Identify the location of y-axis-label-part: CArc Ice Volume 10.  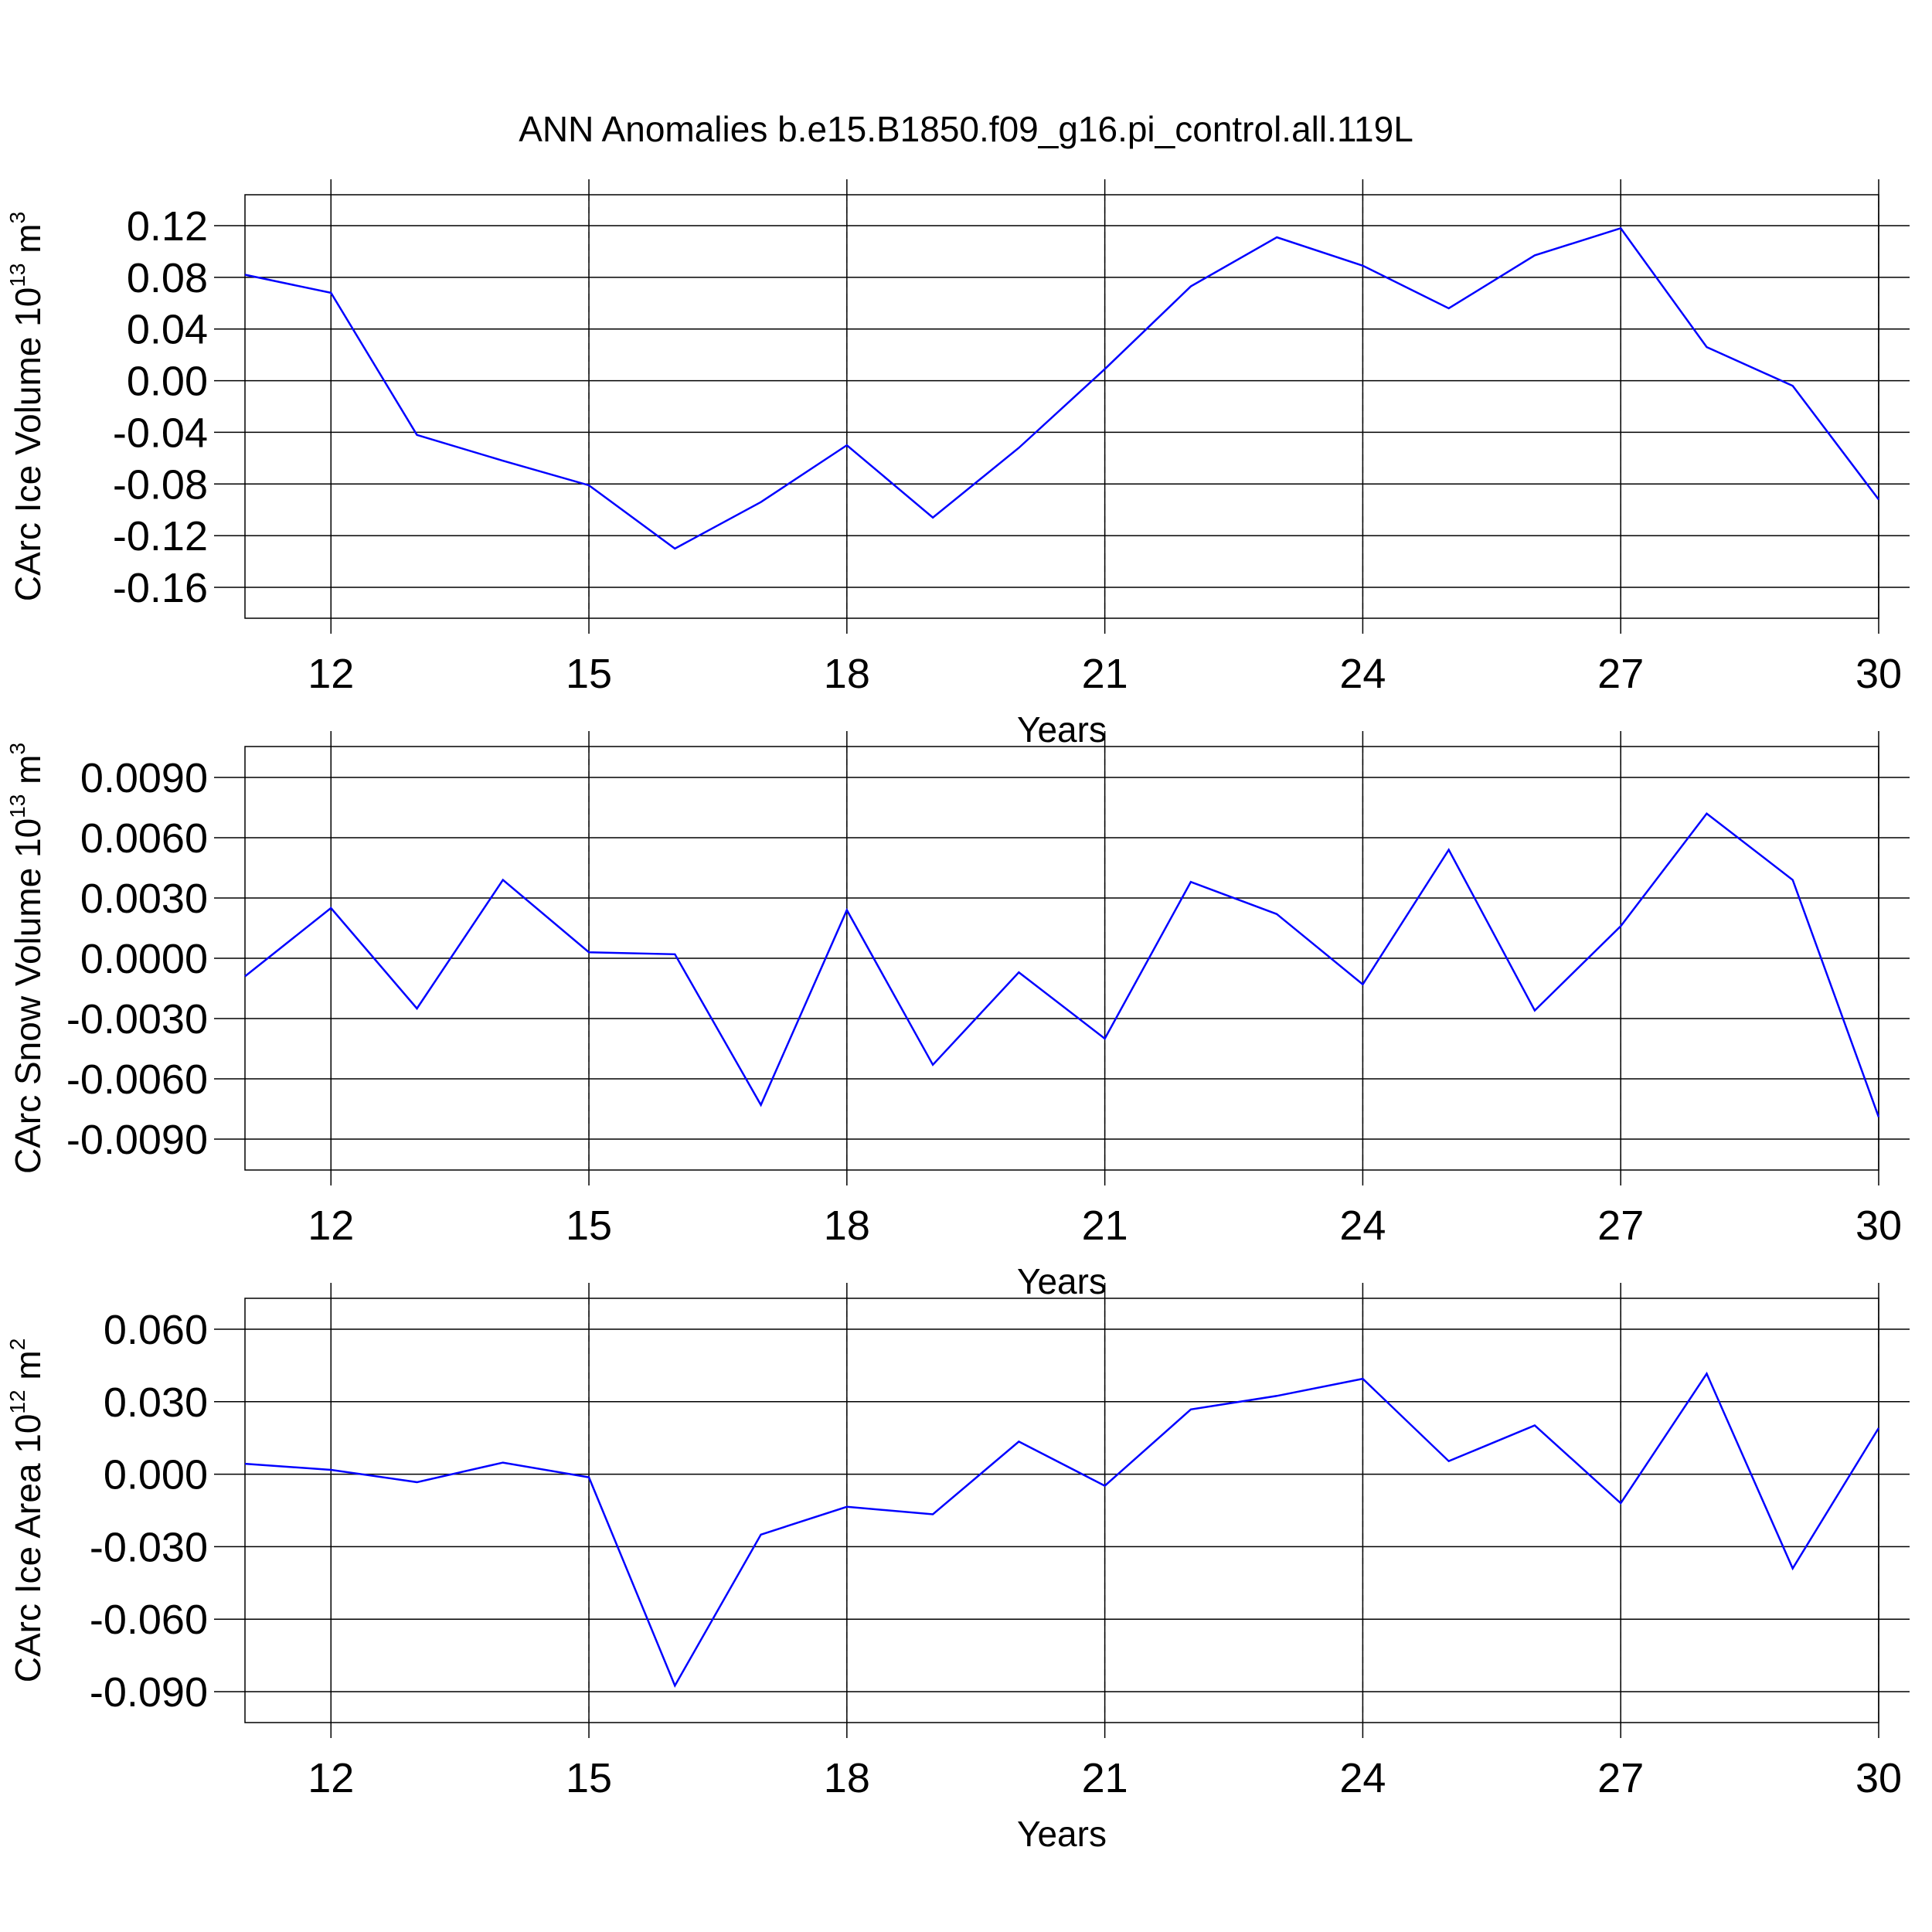
(28, 445).